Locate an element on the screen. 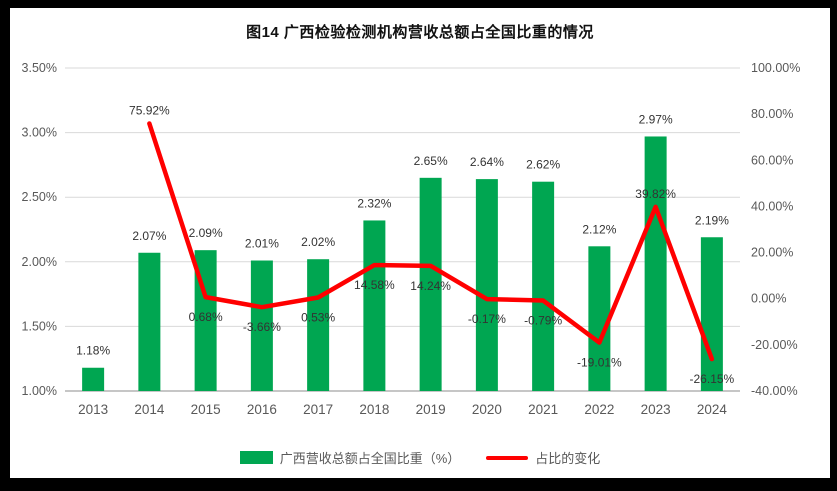 The width and height of the screenshot is (837, 491). line-series-swatch-icon is located at coordinates (507, 457).